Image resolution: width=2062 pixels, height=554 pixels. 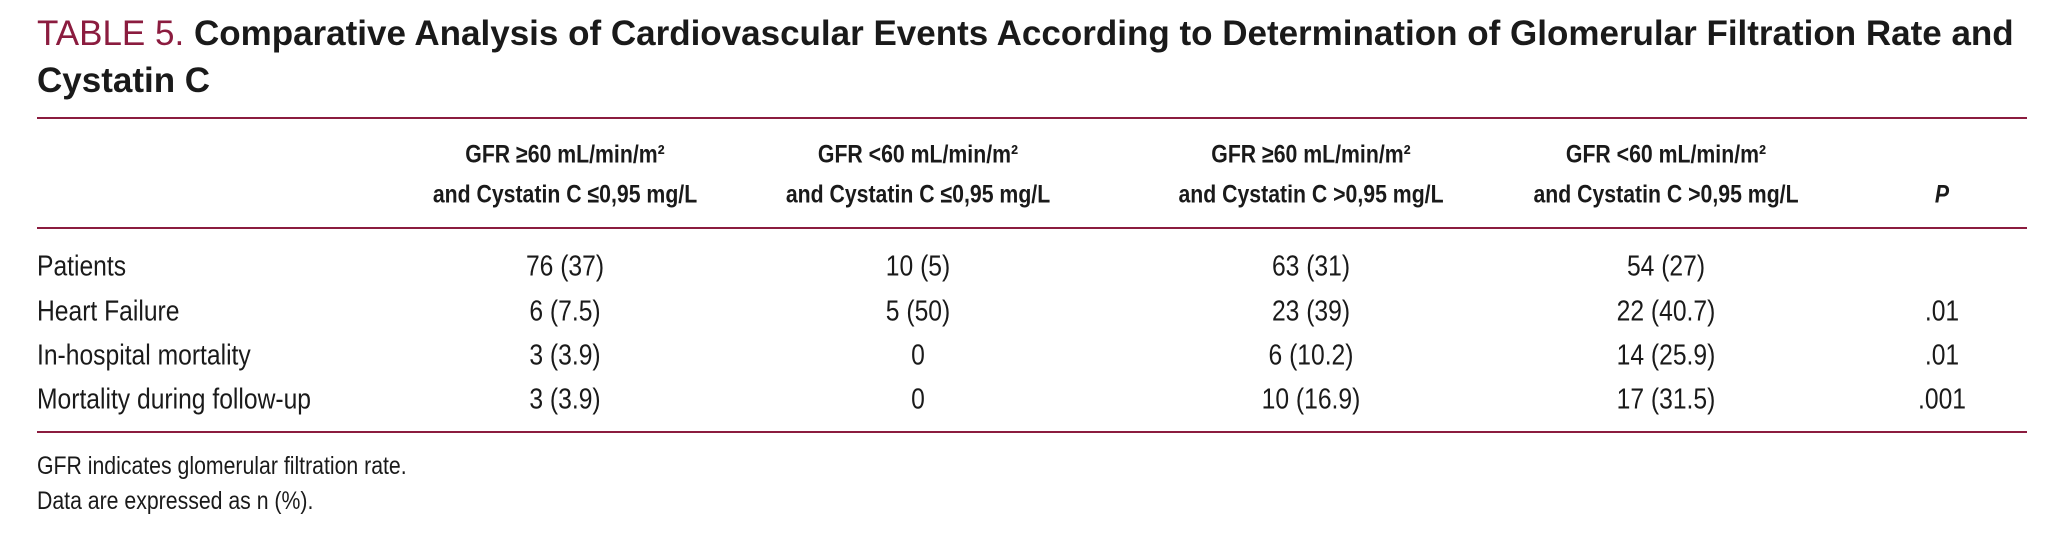 What do you see at coordinates (1311, 266) in the screenshot?
I see `table-cell: 63 (31)` at bounding box center [1311, 266].